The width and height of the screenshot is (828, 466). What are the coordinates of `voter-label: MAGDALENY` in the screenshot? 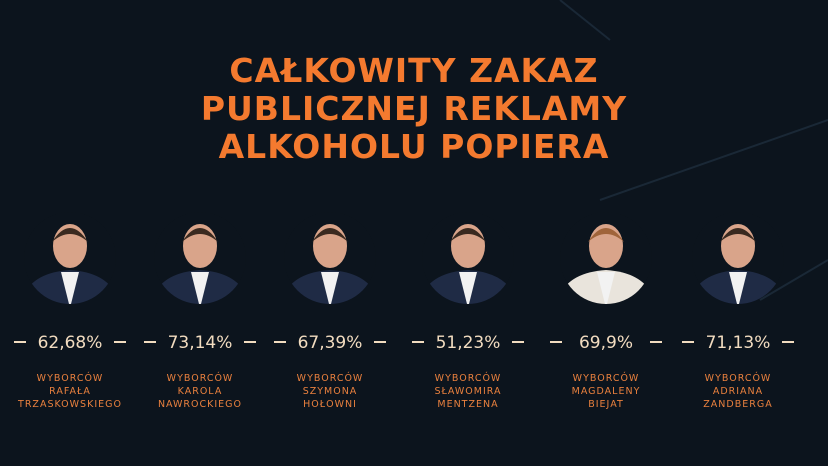 It's located at (606, 391).